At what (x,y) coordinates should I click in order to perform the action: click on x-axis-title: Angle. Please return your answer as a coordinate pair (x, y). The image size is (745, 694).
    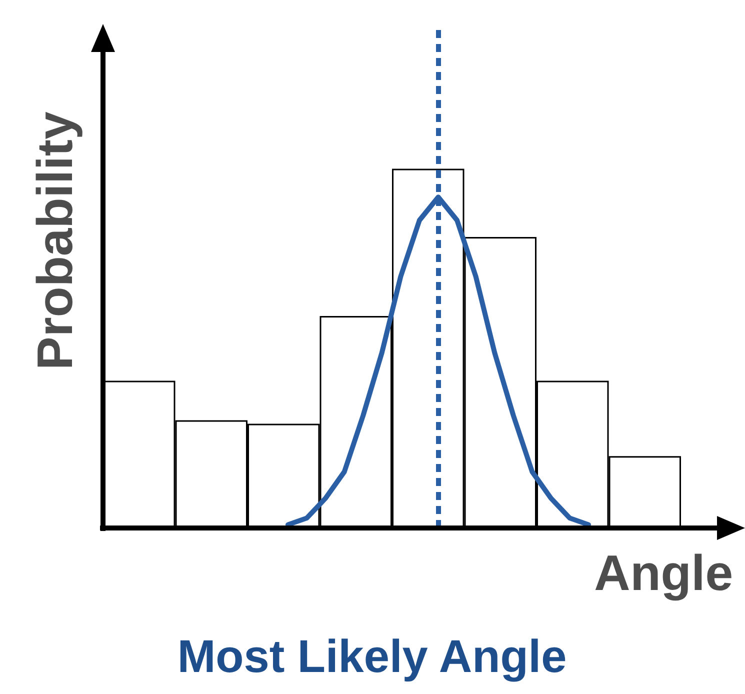
    Looking at the image, I should click on (664, 573).